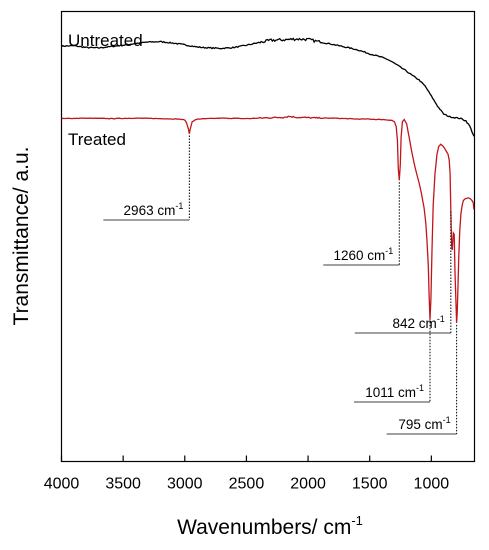 The width and height of the screenshot is (489, 550). What do you see at coordinates (62, 484) in the screenshot?
I see `x-tick-label: 4000` at bounding box center [62, 484].